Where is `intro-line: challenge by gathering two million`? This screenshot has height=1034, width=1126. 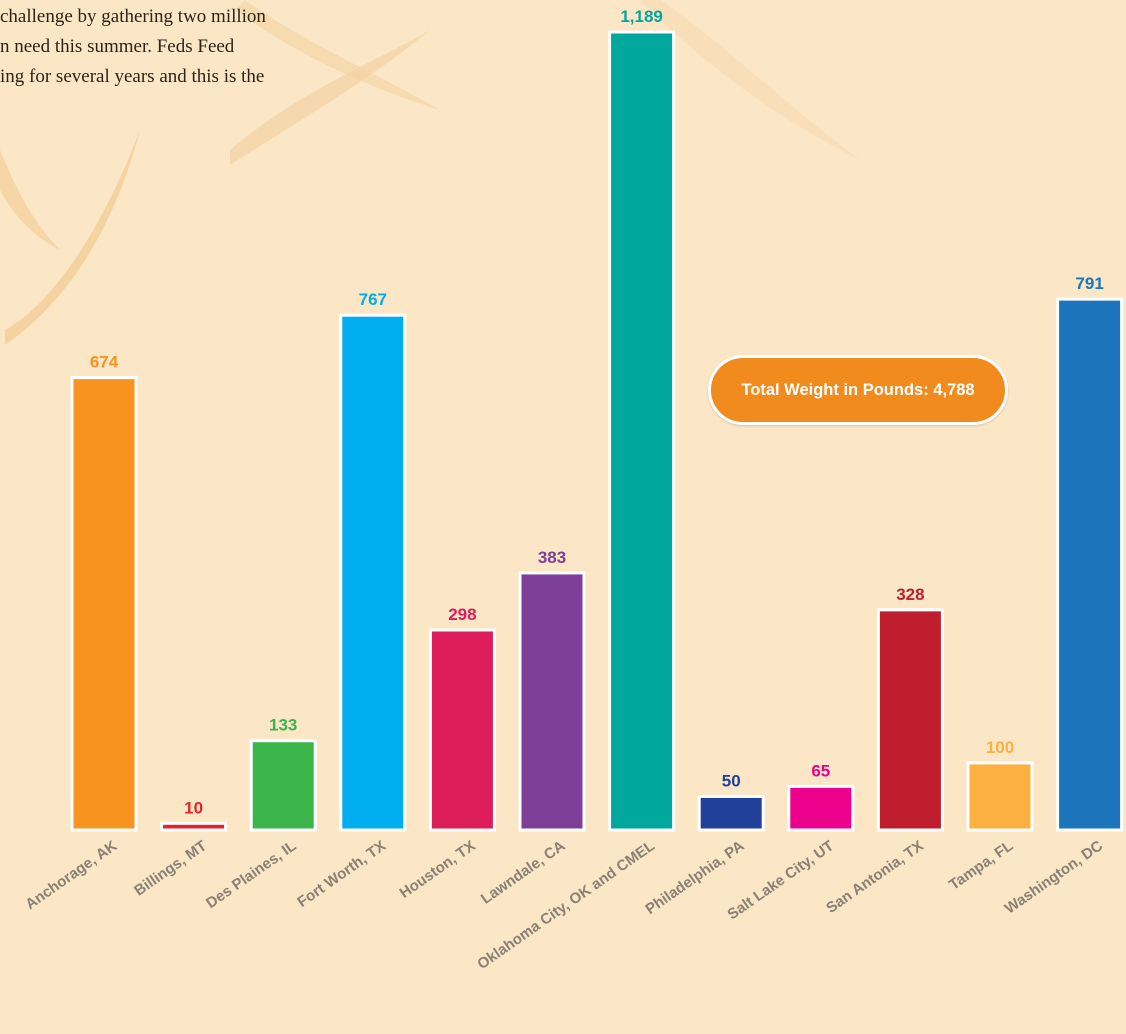 intro-line: challenge by gathering two million is located at coordinates (133, 16).